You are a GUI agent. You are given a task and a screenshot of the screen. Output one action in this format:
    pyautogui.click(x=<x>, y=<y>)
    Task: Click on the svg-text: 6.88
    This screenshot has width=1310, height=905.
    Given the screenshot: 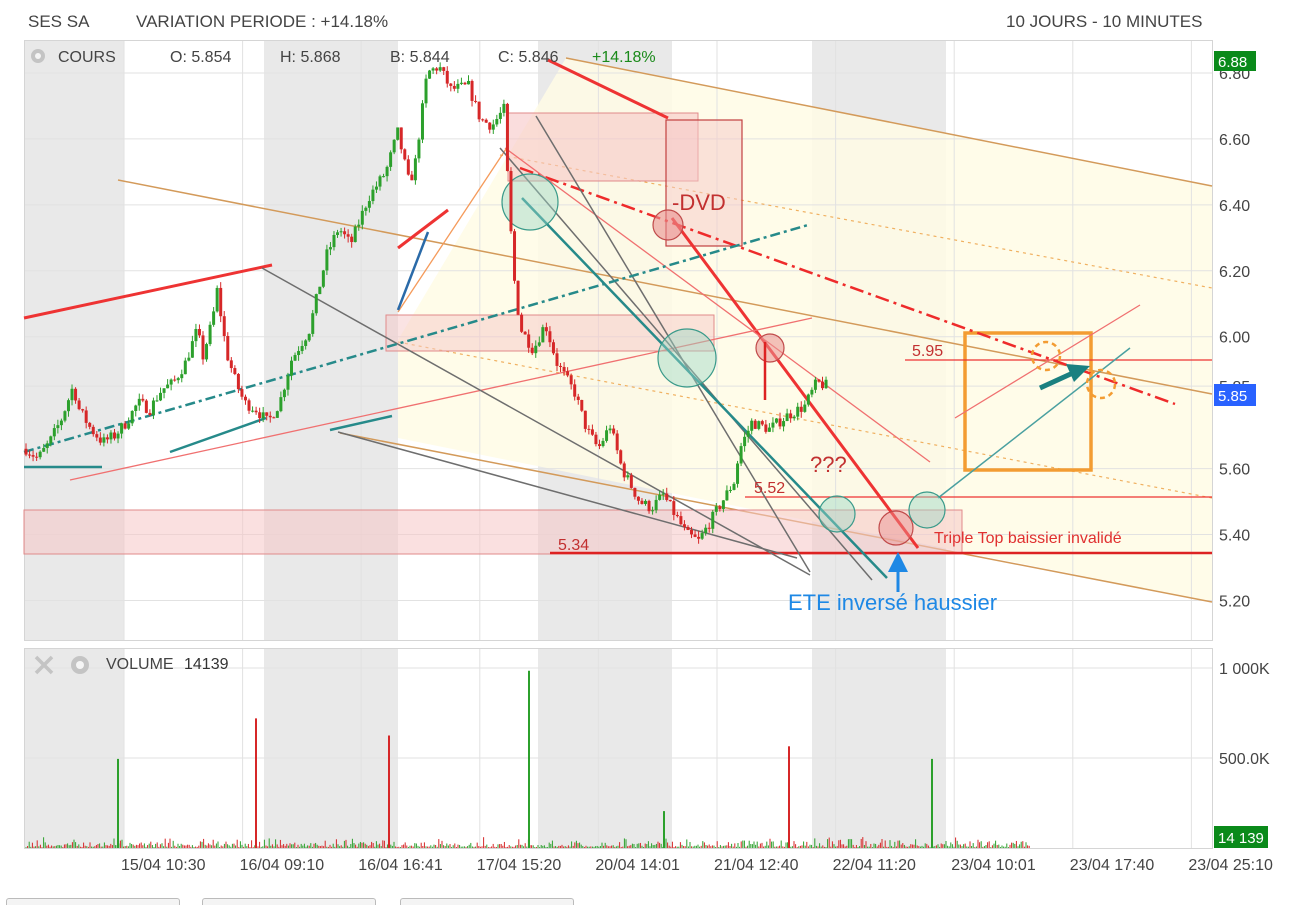 What is the action you would take?
    pyautogui.click(x=1232, y=62)
    